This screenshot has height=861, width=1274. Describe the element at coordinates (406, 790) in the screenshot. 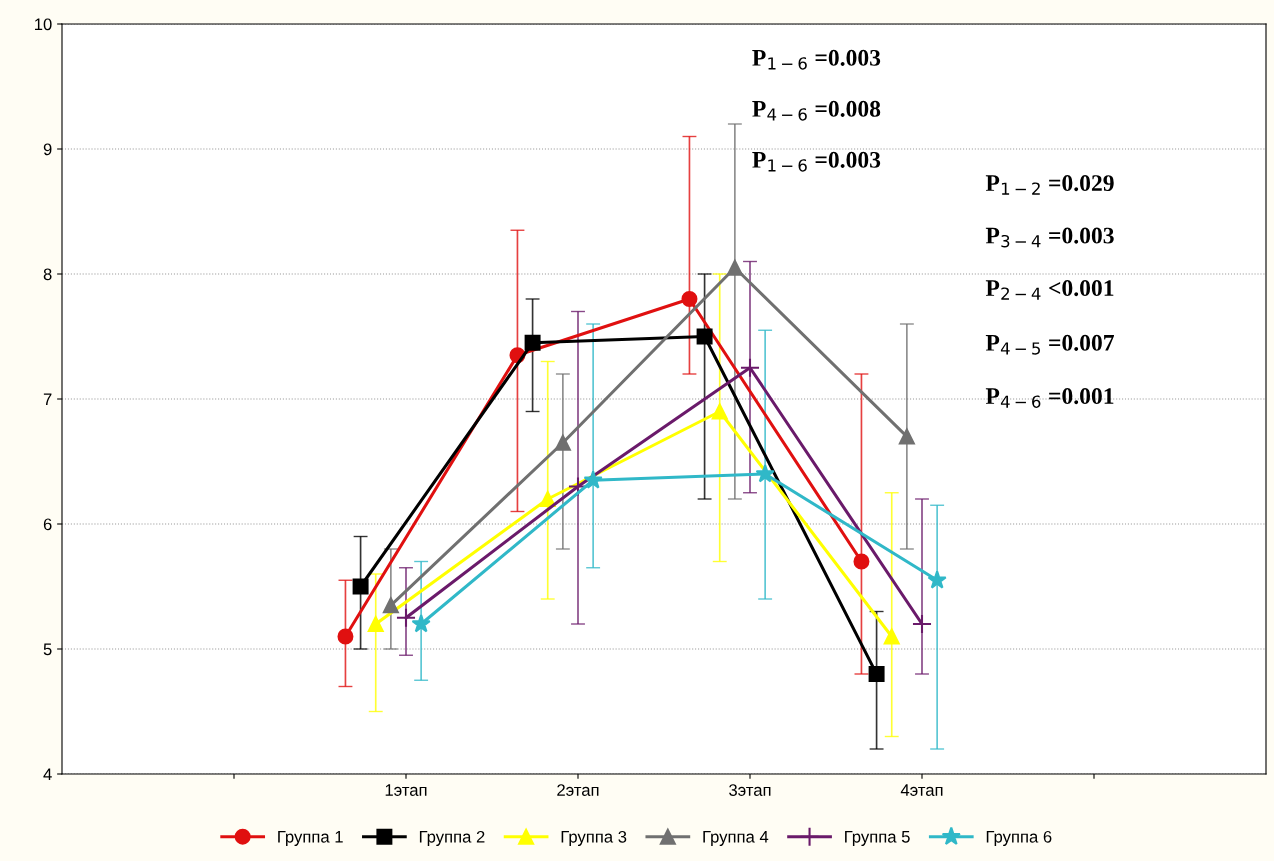

I see `x-tick-label: 1этап` at that location.